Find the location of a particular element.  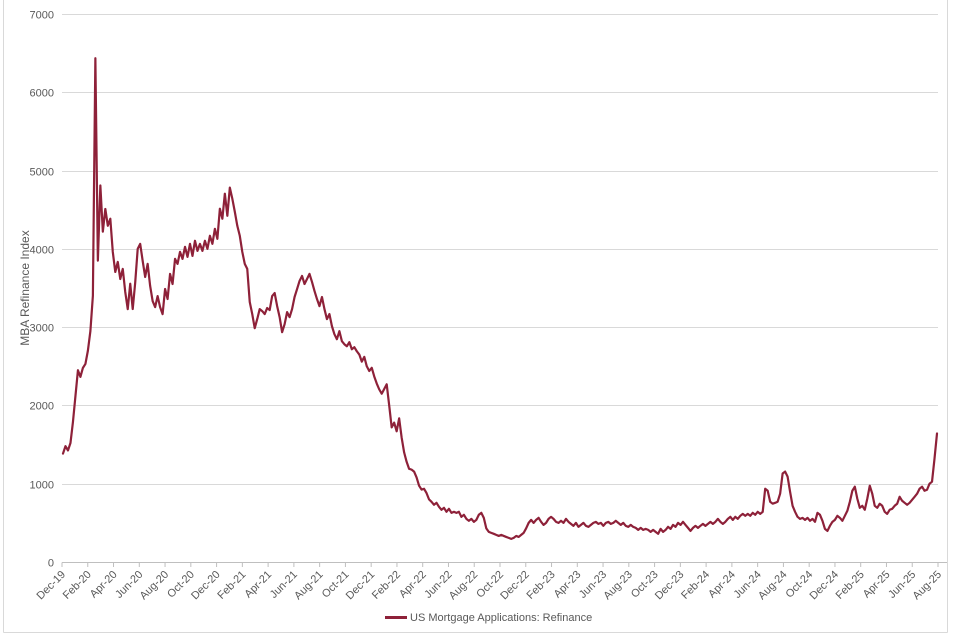

x-tick-label: Aug-20 is located at coordinates (155, 586).